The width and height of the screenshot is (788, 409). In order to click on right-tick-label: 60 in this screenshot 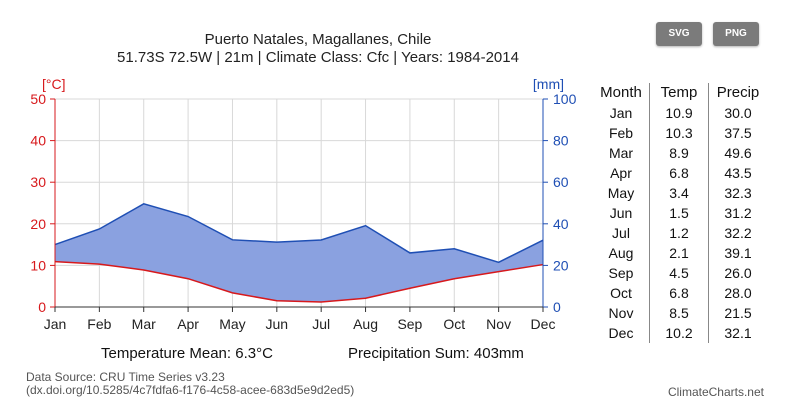, I will do `click(561, 182)`.